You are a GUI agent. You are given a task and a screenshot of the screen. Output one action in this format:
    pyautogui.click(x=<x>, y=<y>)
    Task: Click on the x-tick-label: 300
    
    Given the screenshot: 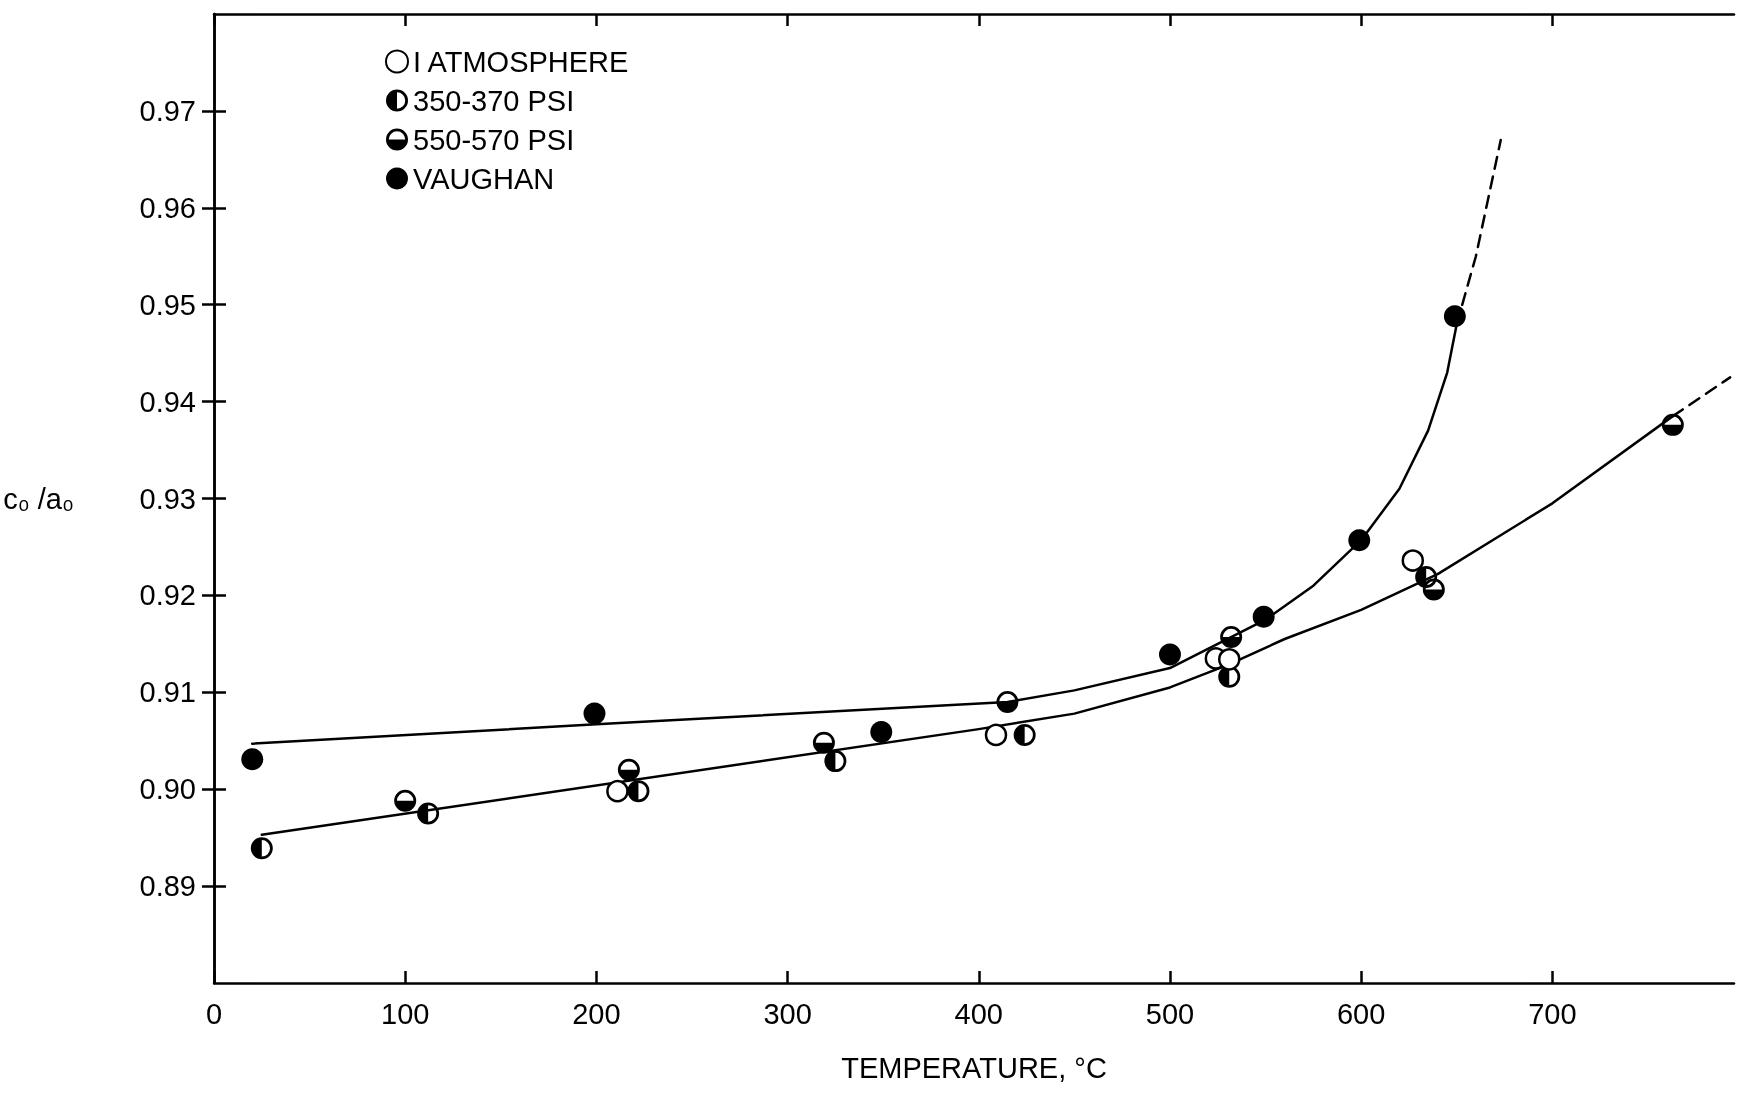 What is the action you would take?
    pyautogui.click(x=787, y=1013)
    